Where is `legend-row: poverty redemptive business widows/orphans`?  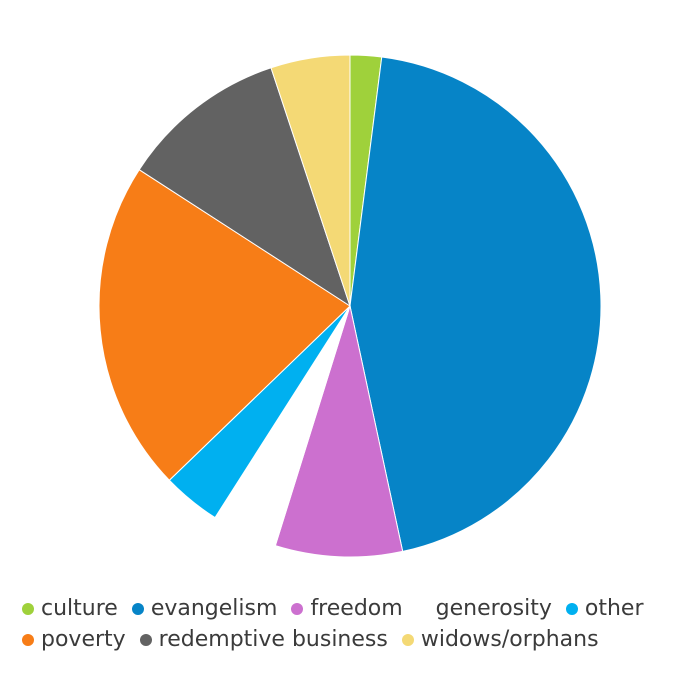
legend-row: poverty redemptive business widows/orphans is located at coordinates (357, 639).